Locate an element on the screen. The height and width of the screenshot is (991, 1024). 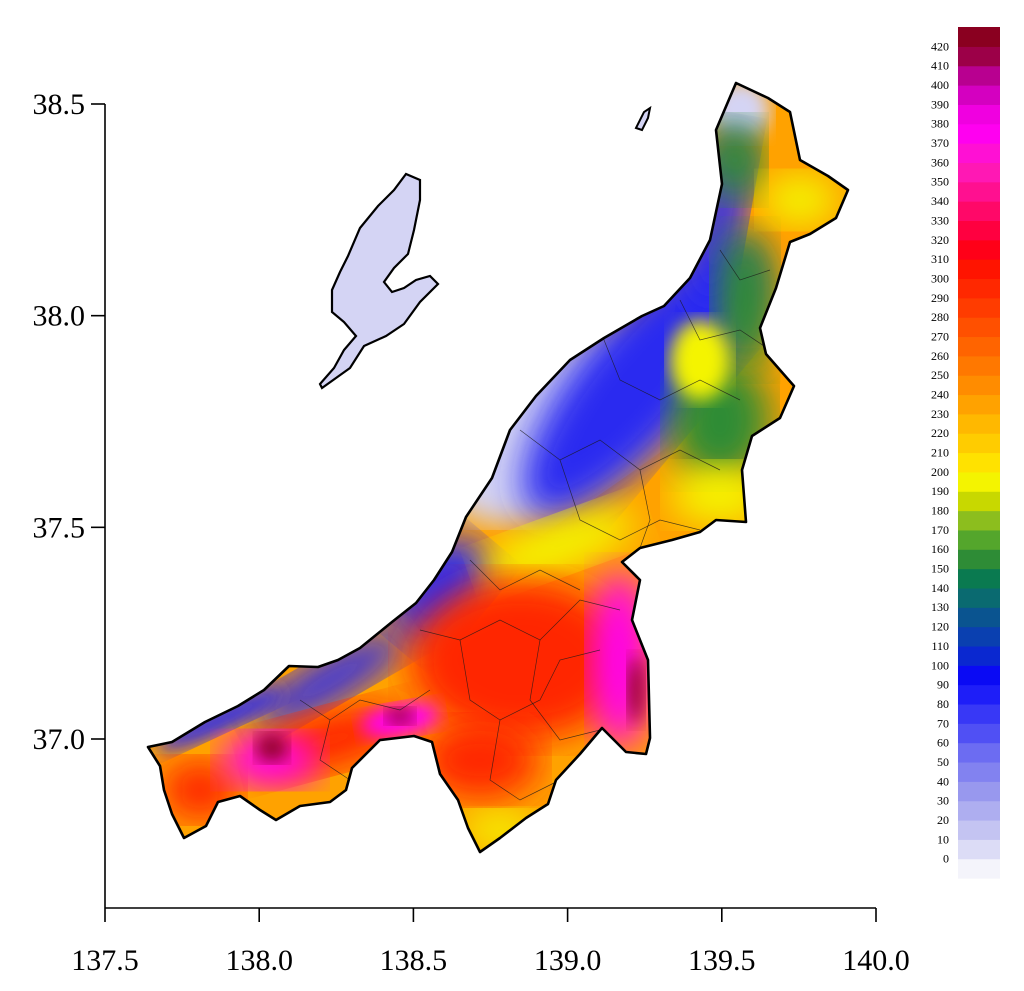
x-tick-label: 138.5 is located at coordinates (414, 960).